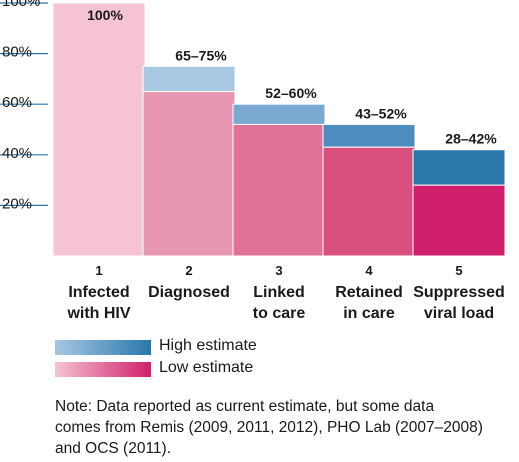  Describe the element at coordinates (103, 369) in the screenshot. I see `legend-swatch-low` at that location.